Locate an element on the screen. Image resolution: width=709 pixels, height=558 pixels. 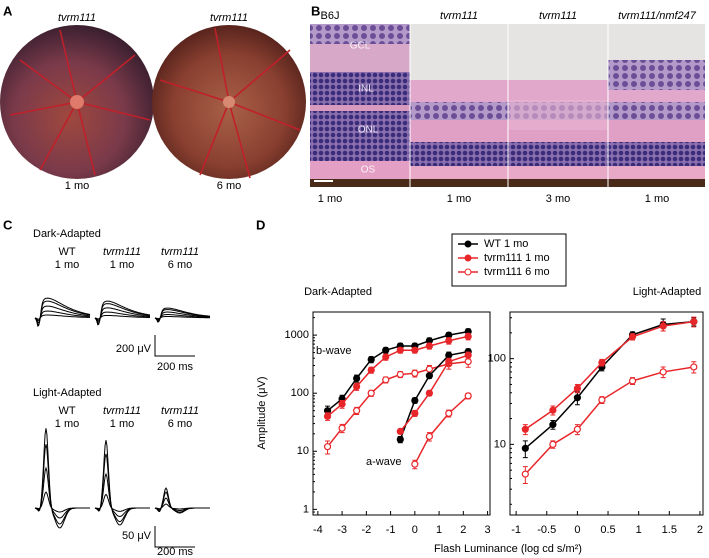
image-caption: 6 mo is located at coordinates (229, 186).